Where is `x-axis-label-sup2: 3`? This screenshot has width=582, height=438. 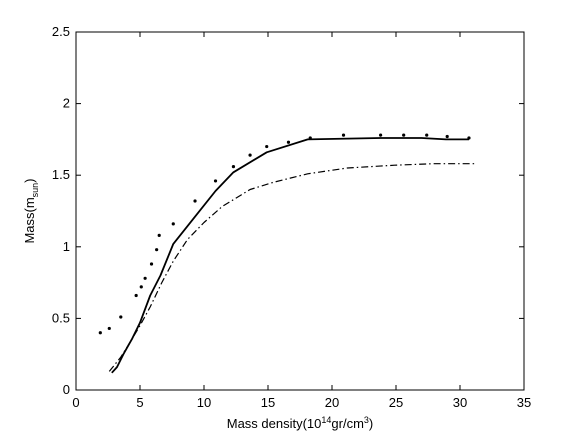
x-axis-label-sup2: 3 is located at coordinates (366, 420).